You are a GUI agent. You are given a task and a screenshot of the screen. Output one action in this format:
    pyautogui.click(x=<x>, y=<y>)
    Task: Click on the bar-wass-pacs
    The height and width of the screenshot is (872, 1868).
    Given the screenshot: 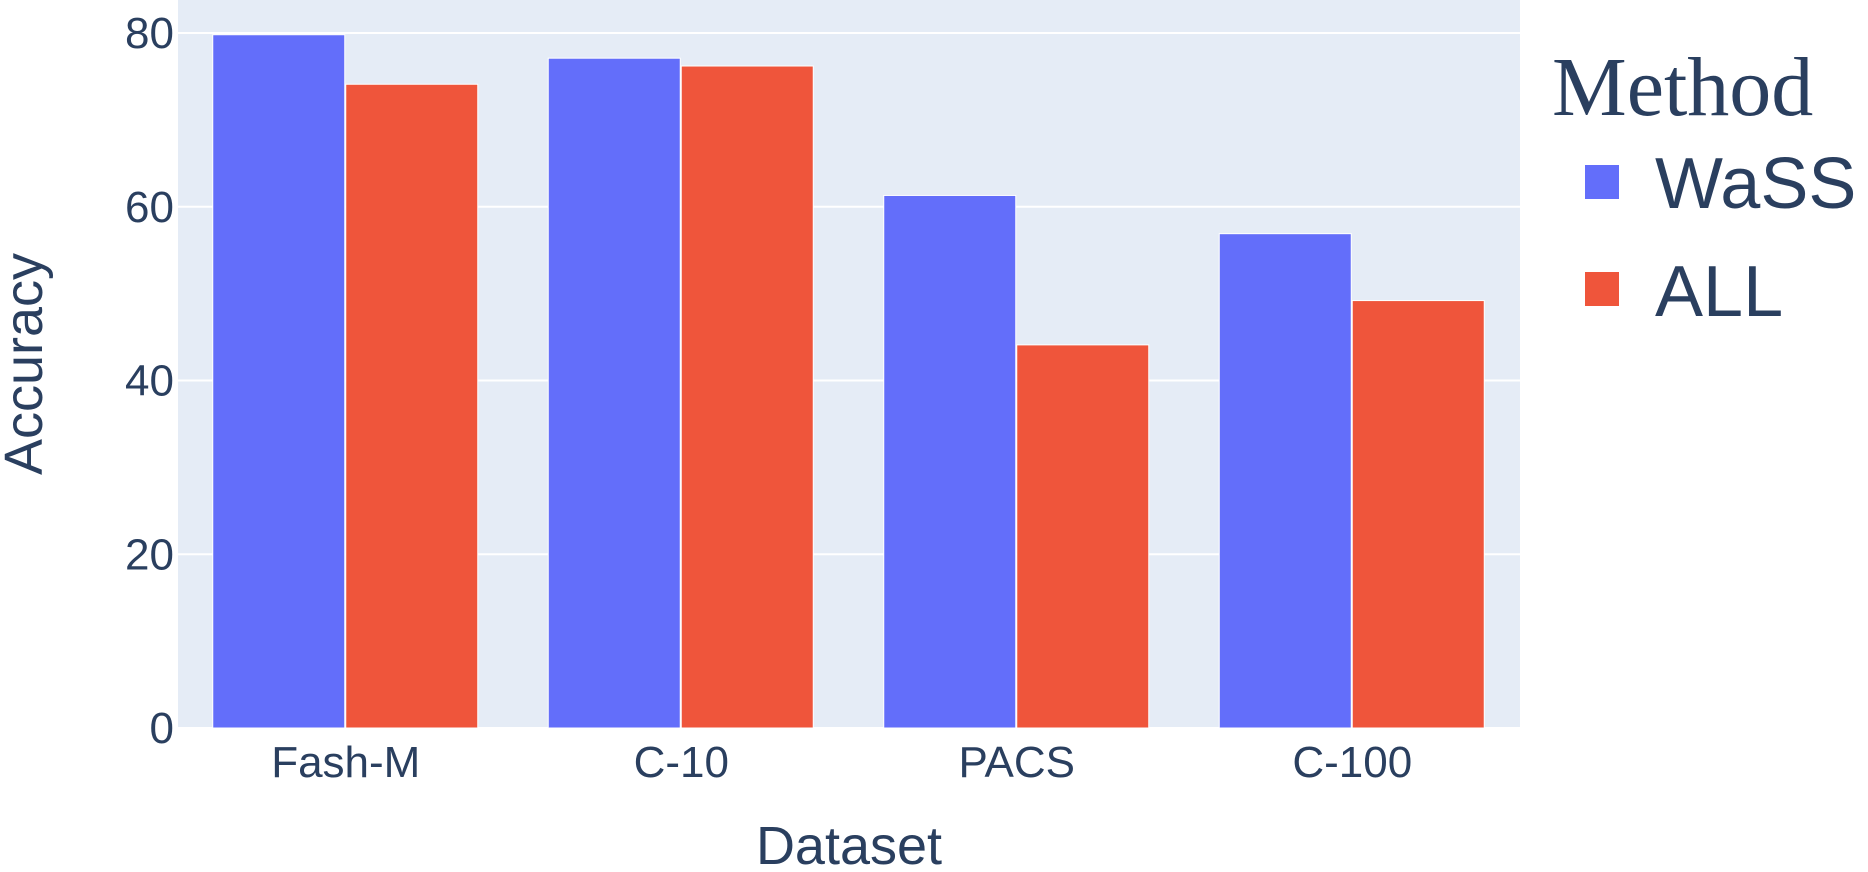 What is the action you would take?
    pyautogui.click(x=950, y=461)
    